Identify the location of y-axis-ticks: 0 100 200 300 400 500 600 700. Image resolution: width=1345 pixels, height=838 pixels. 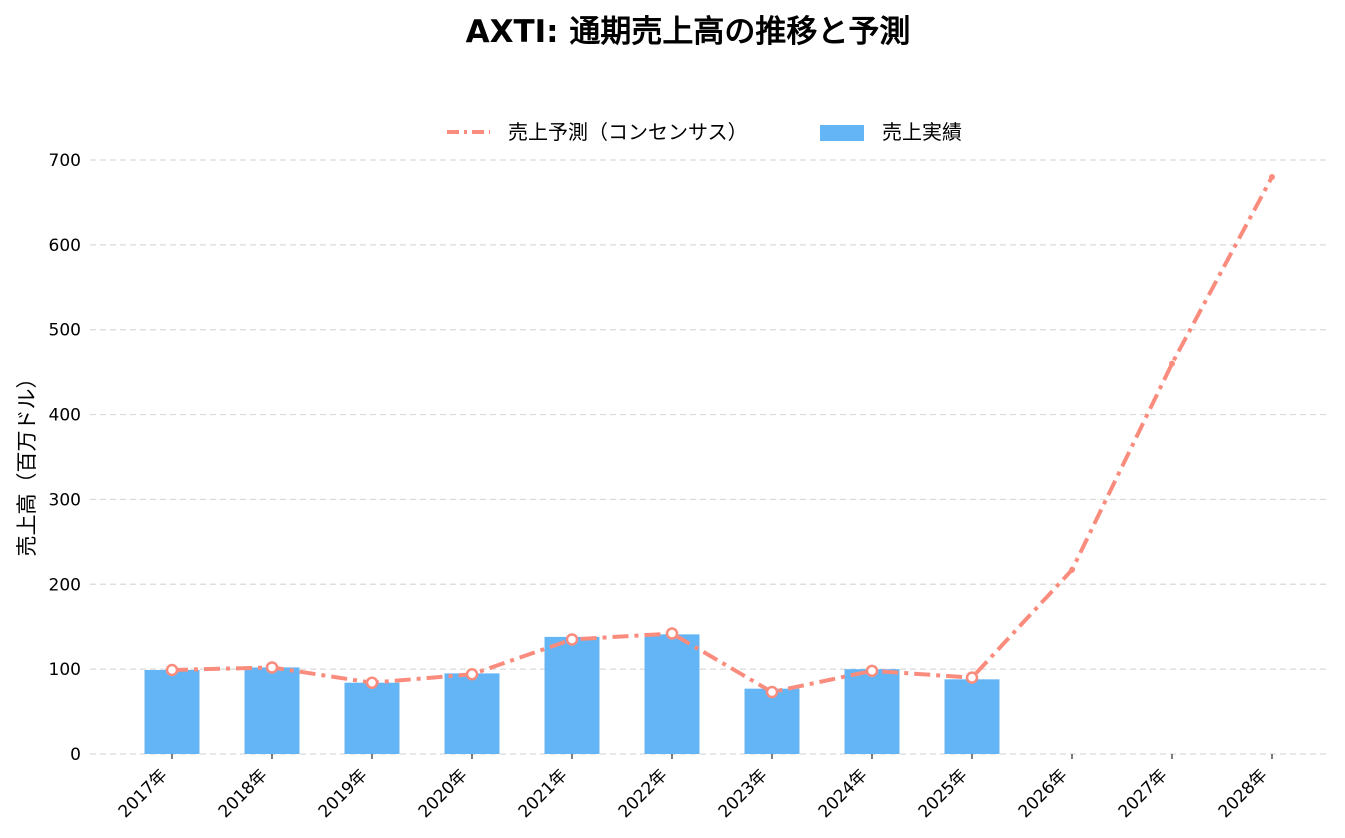
(65, 458).